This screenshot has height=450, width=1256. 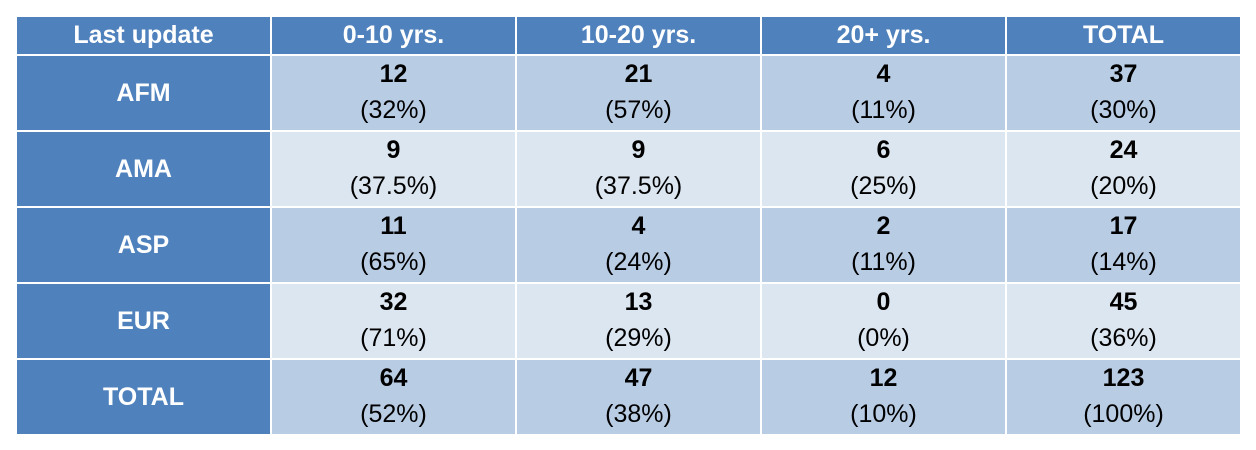 I want to click on count: 0, so click(x=883, y=302).